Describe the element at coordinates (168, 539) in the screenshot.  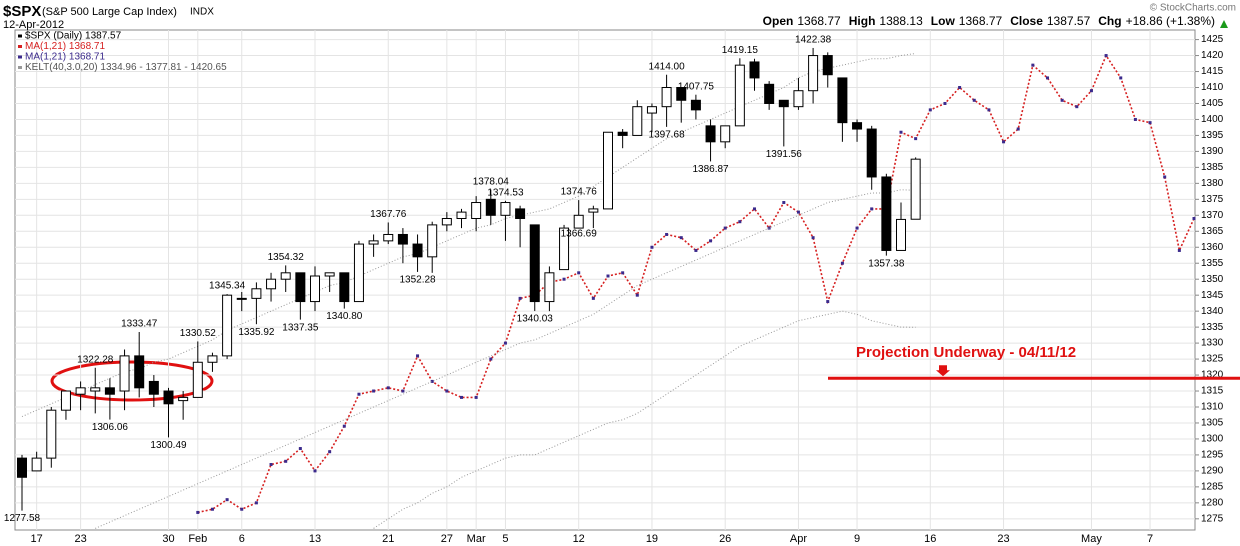
I see `x-tick-label: 30` at that location.